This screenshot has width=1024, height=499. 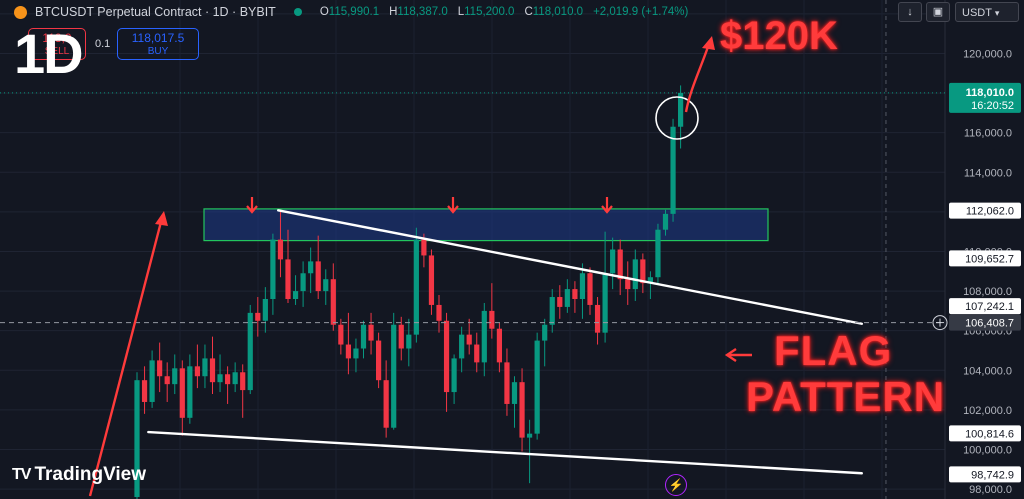 What do you see at coordinates (158, 38) in the screenshot?
I see `buy-price: 118,017.5` at bounding box center [158, 38].